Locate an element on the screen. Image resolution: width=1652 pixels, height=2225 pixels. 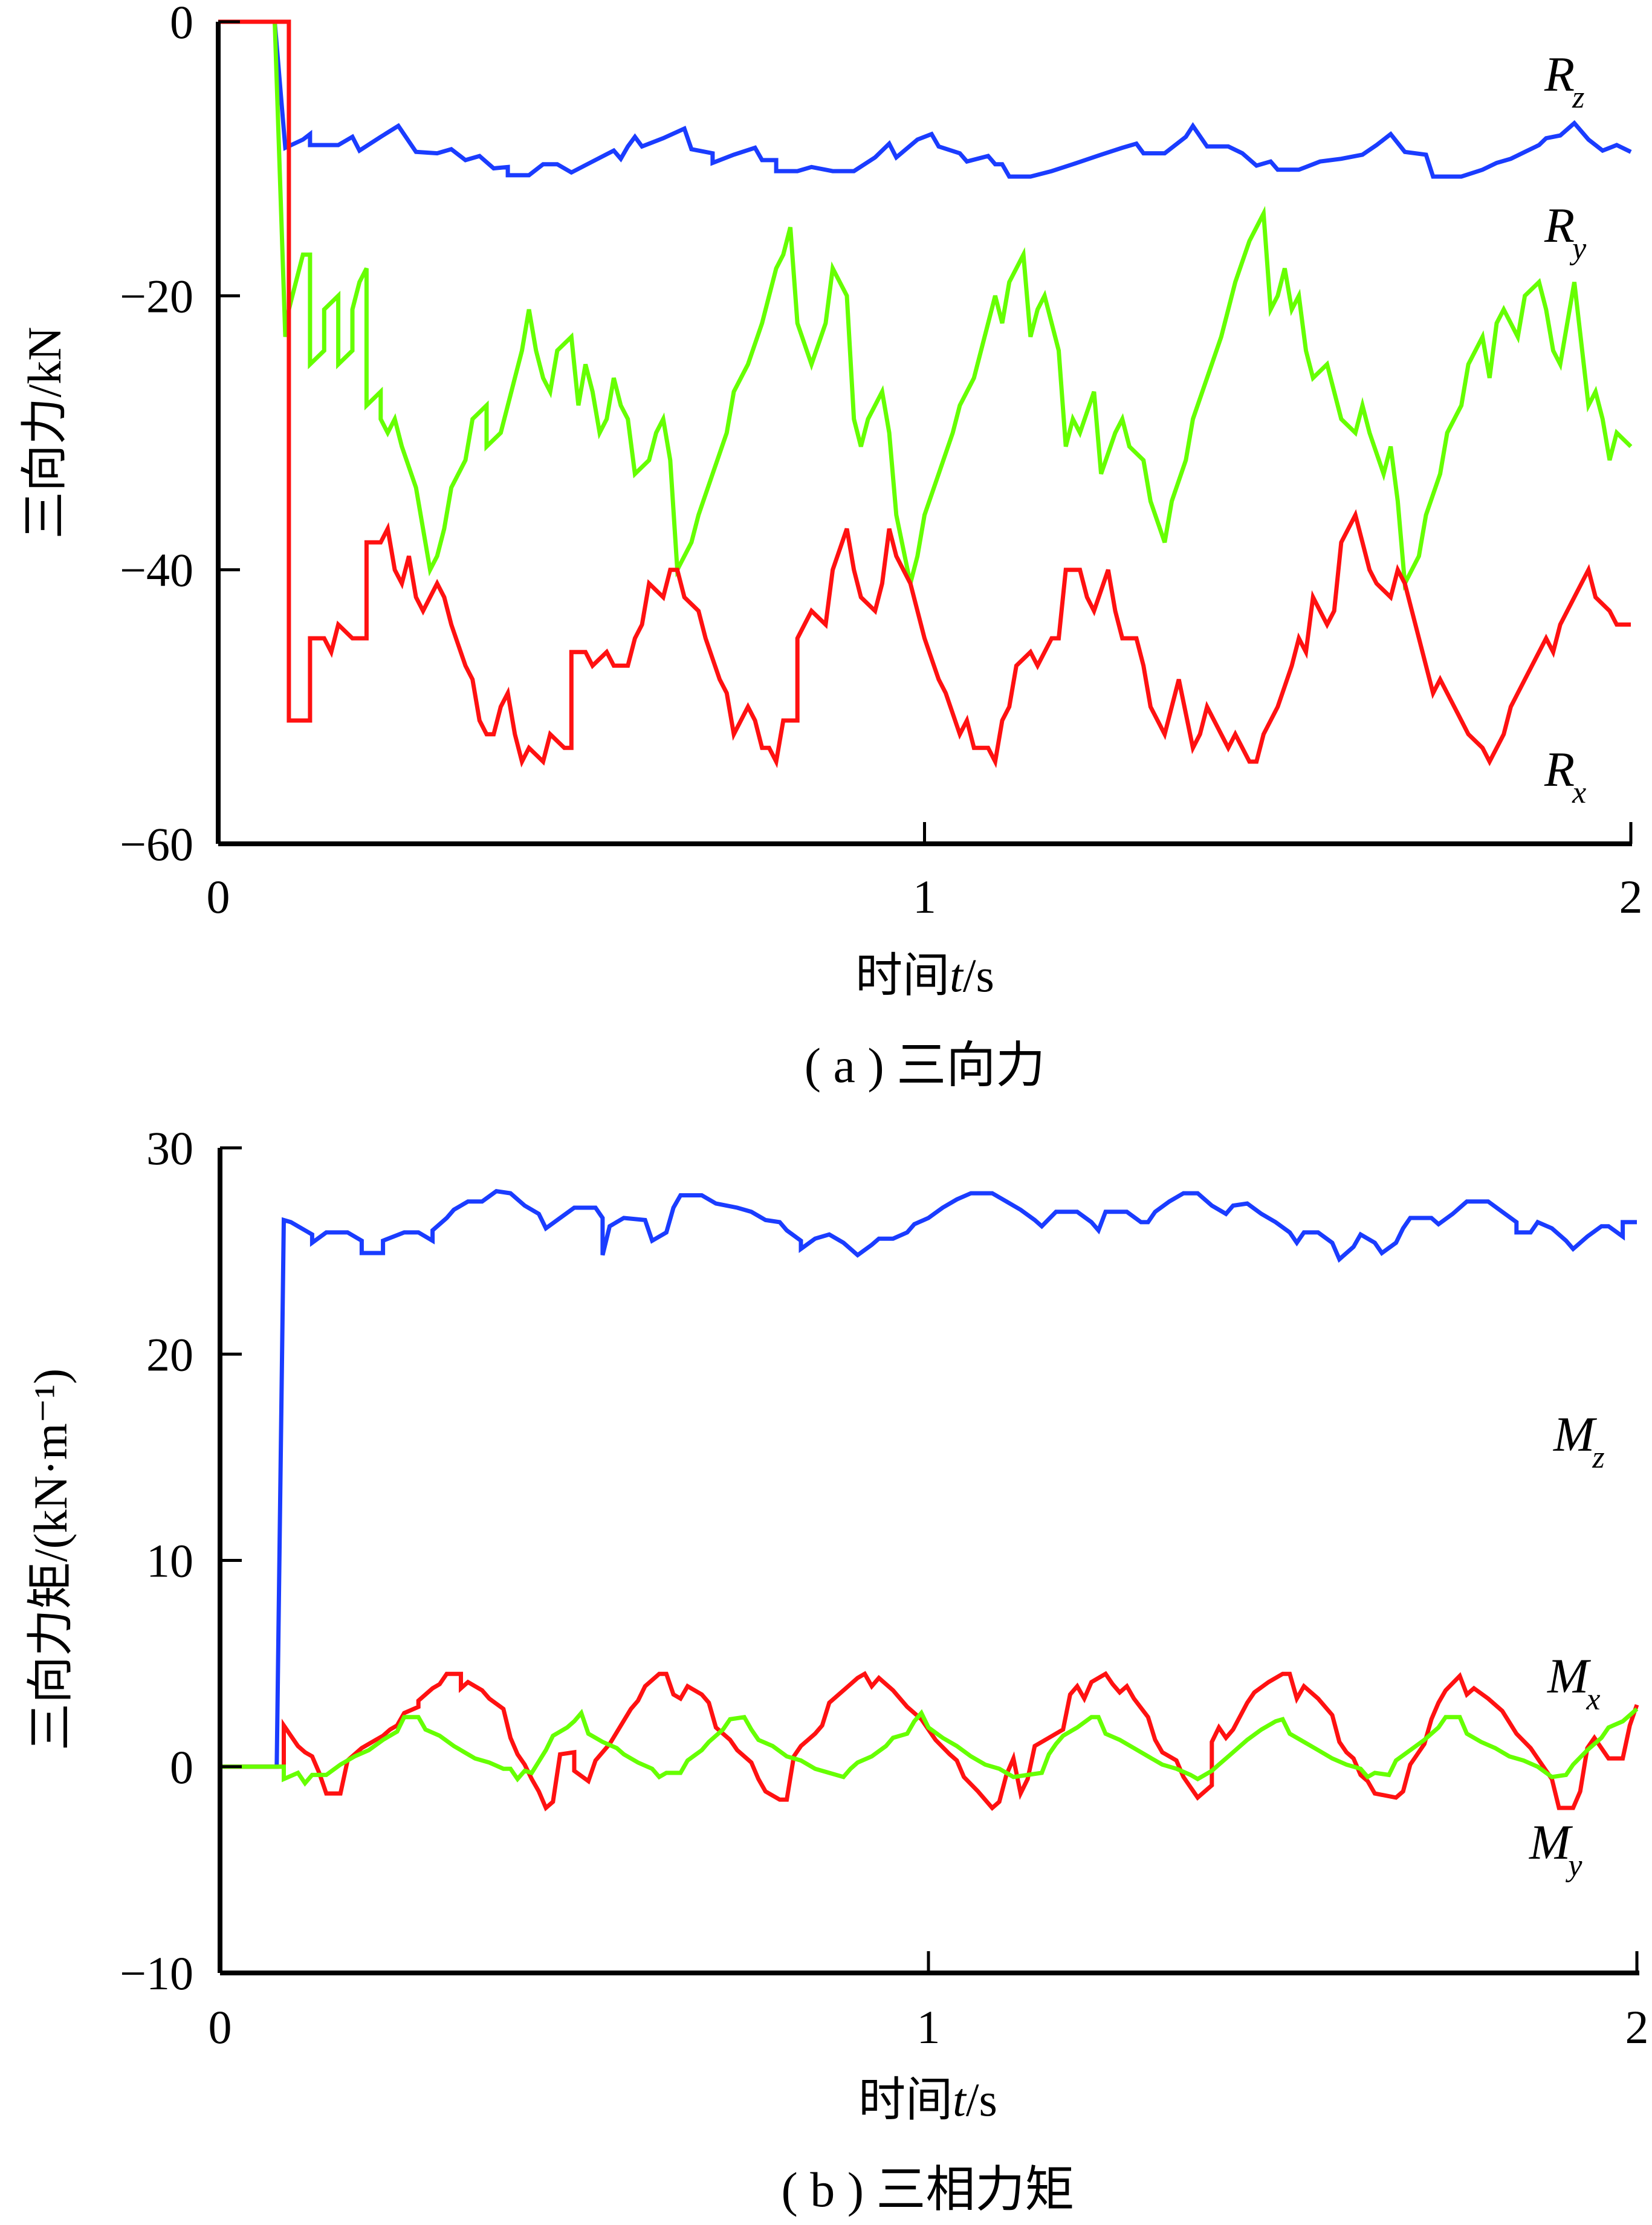
y-tick-label-a: 0 is located at coordinates (182, 24).